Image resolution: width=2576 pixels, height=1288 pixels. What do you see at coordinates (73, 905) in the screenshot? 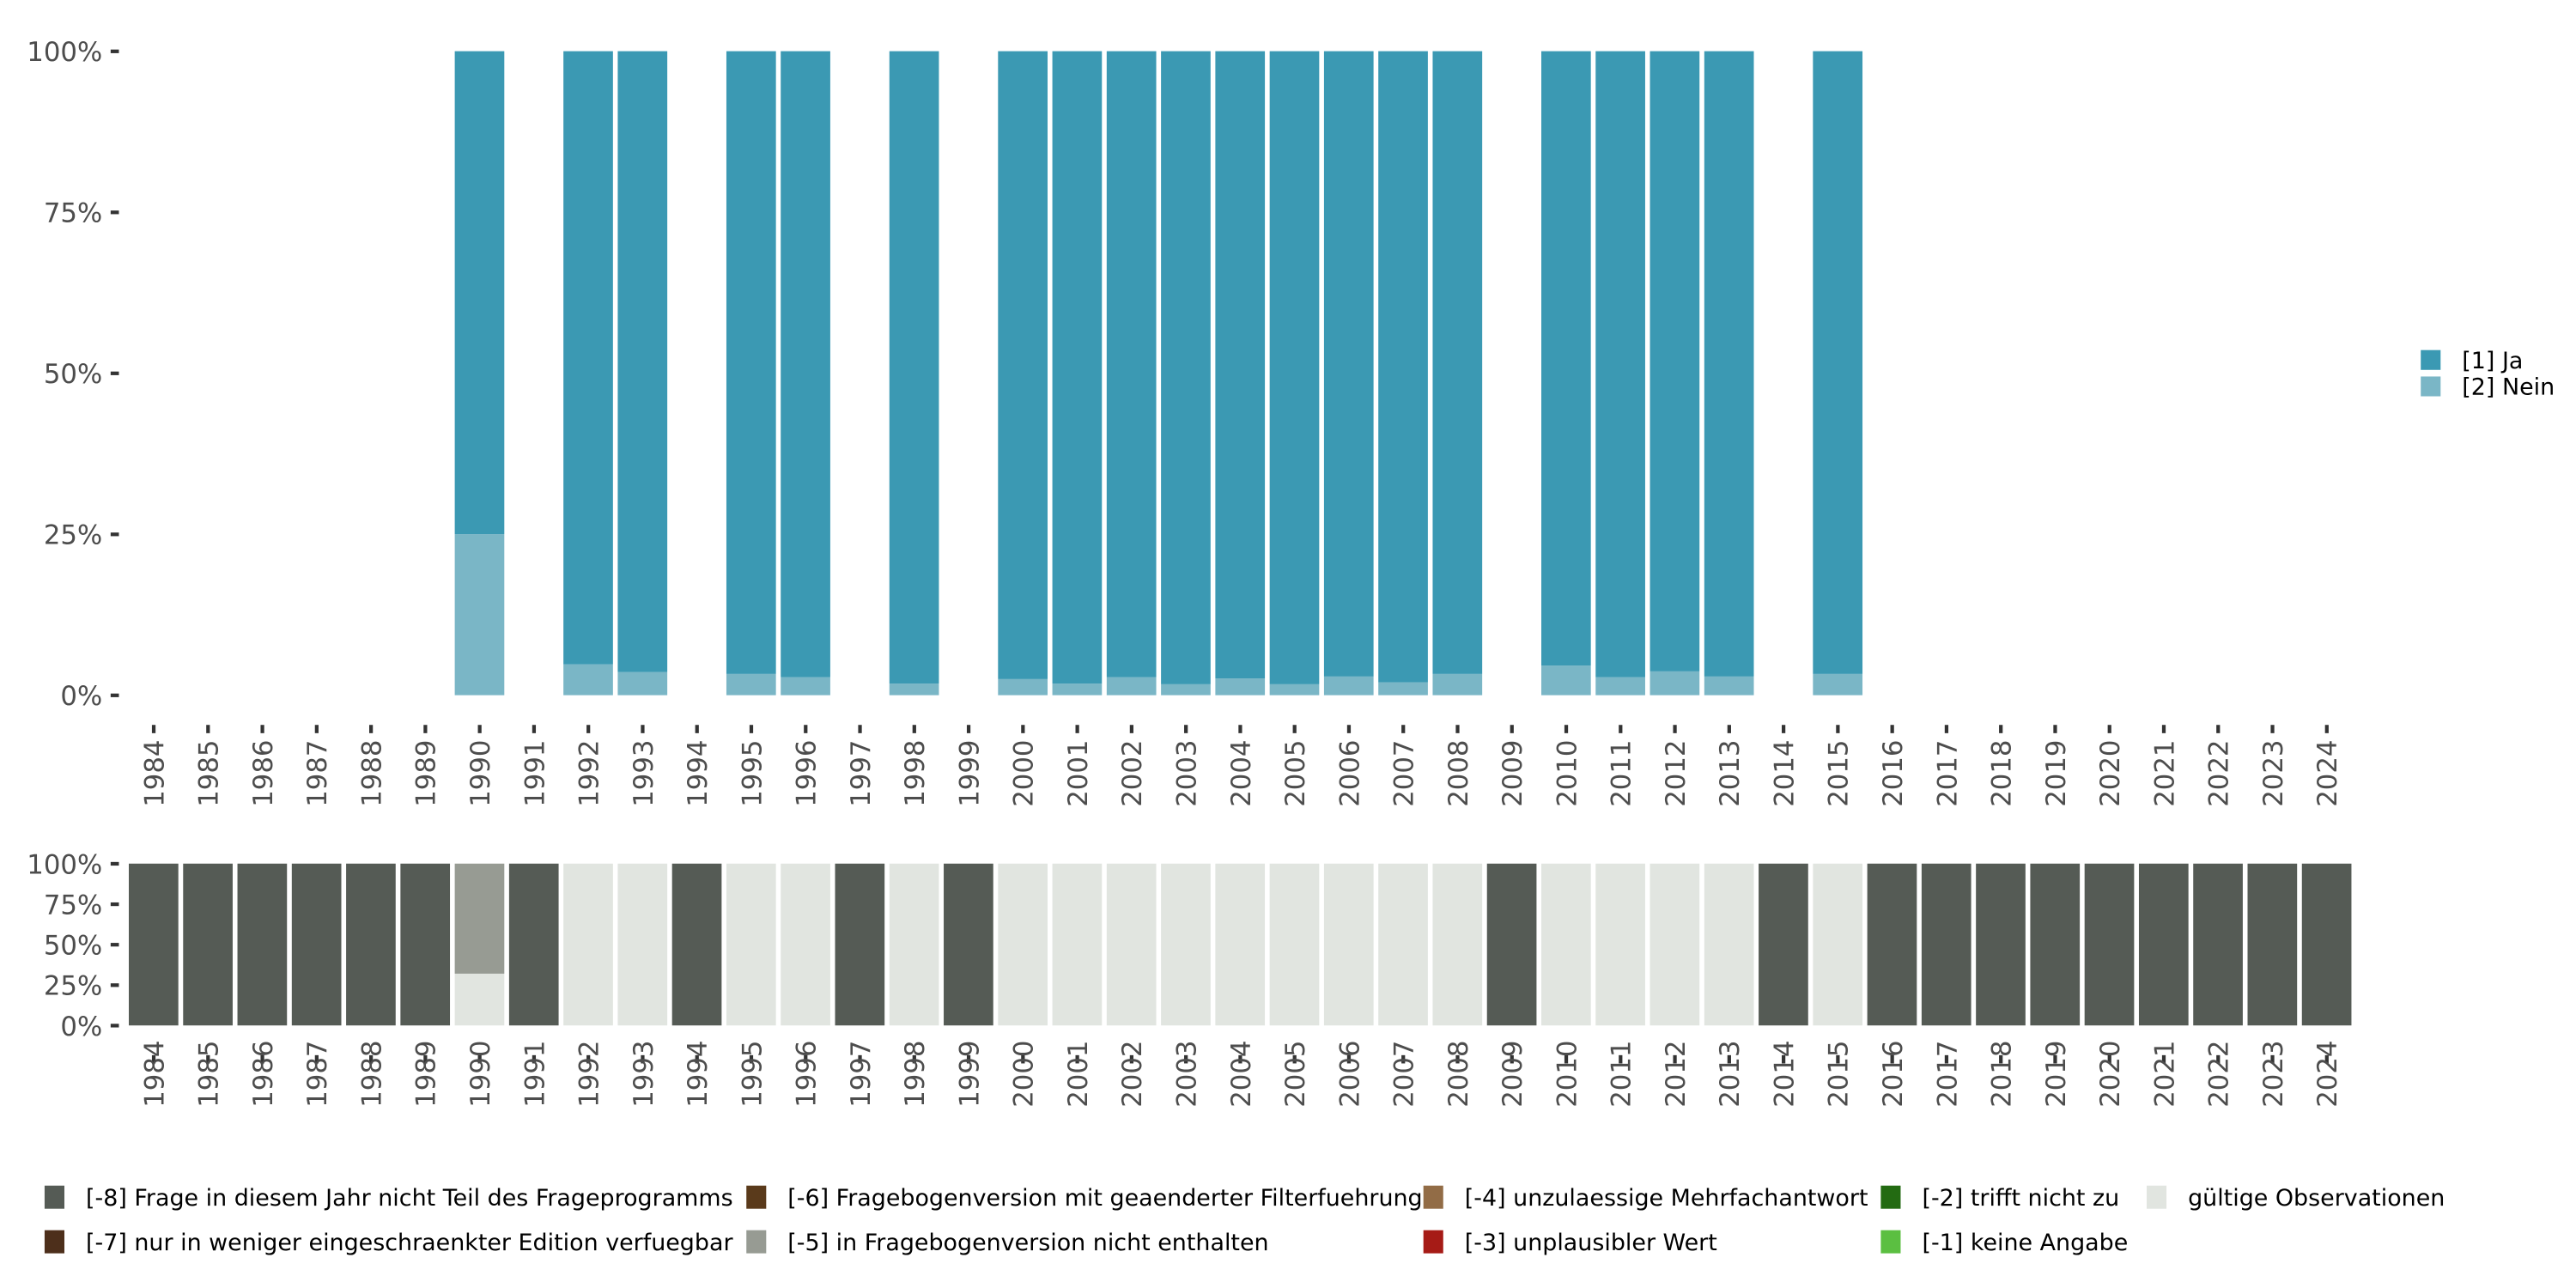
I see `y-tick-label: 75%` at bounding box center [73, 905].